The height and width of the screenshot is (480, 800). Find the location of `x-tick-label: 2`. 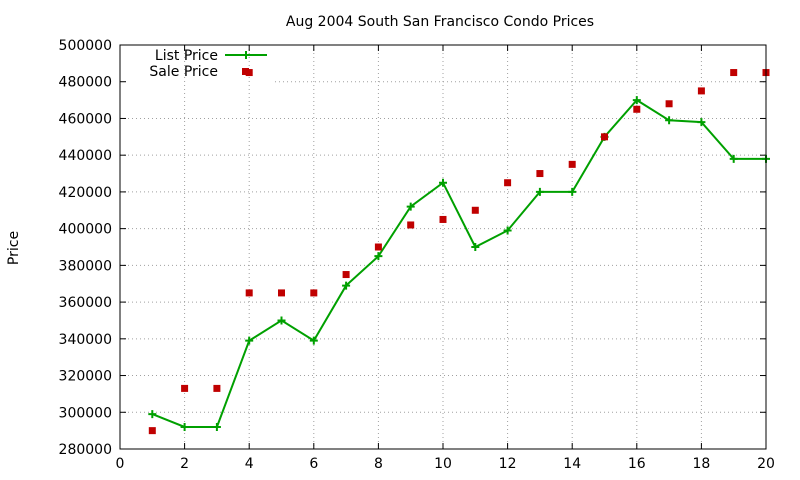

x-tick-label: 2 is located at coordinates (184, 464).